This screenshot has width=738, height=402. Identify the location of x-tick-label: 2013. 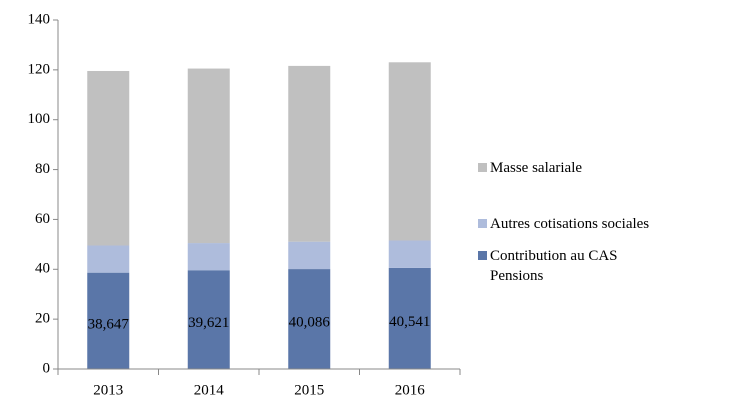
(108, 390).